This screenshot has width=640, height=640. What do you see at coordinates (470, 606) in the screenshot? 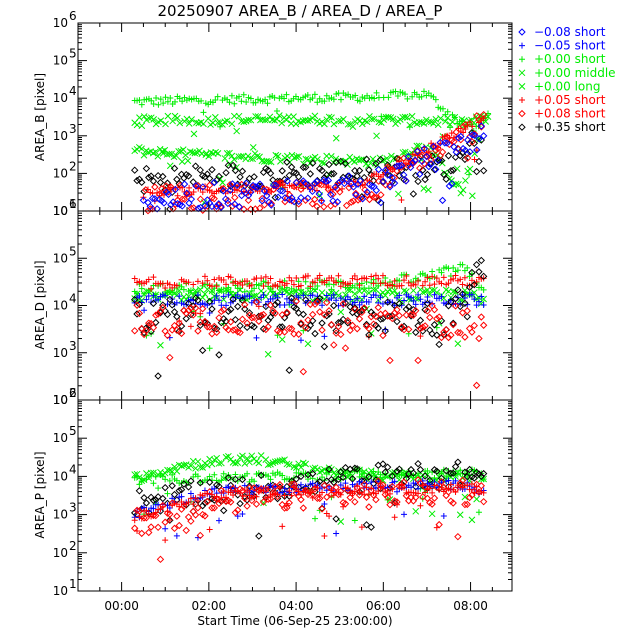
I see `x-tick-label: 08:00` at bounding box center [470, 606].